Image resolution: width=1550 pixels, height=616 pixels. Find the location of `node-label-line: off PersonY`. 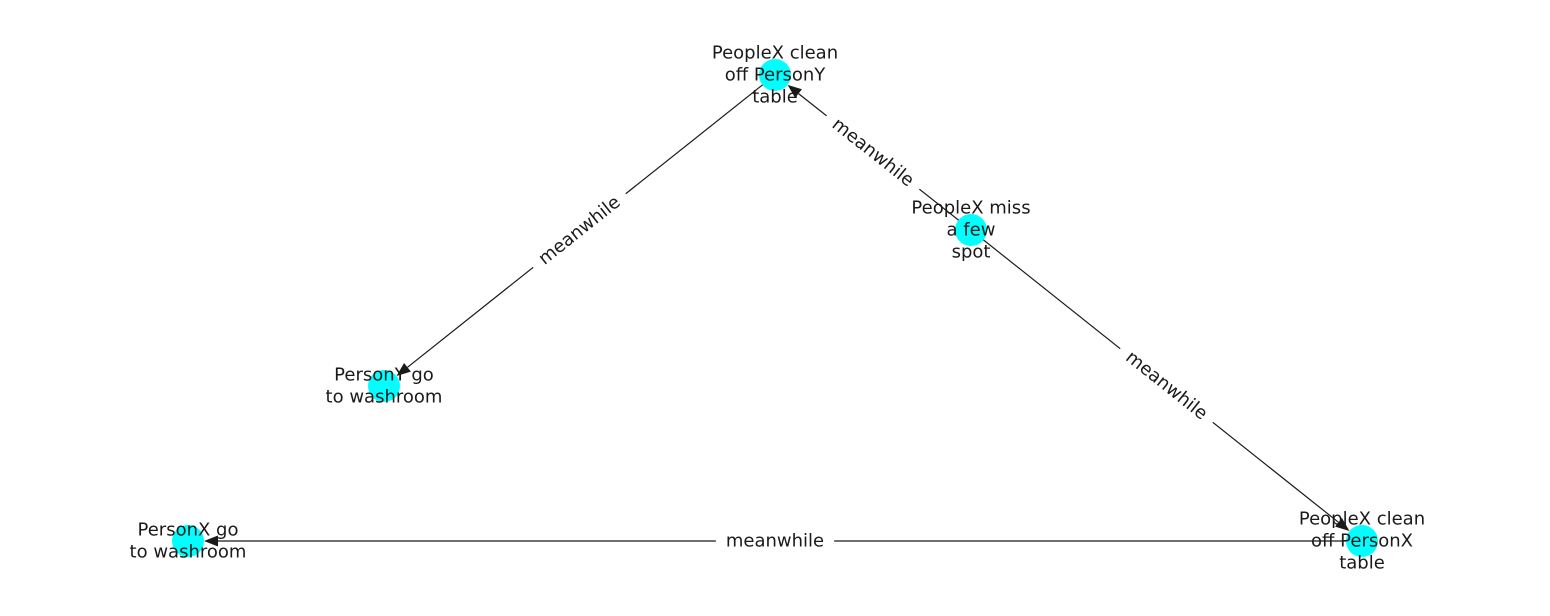

node-label-line: off PersonY is located at coordinates (776, 75).